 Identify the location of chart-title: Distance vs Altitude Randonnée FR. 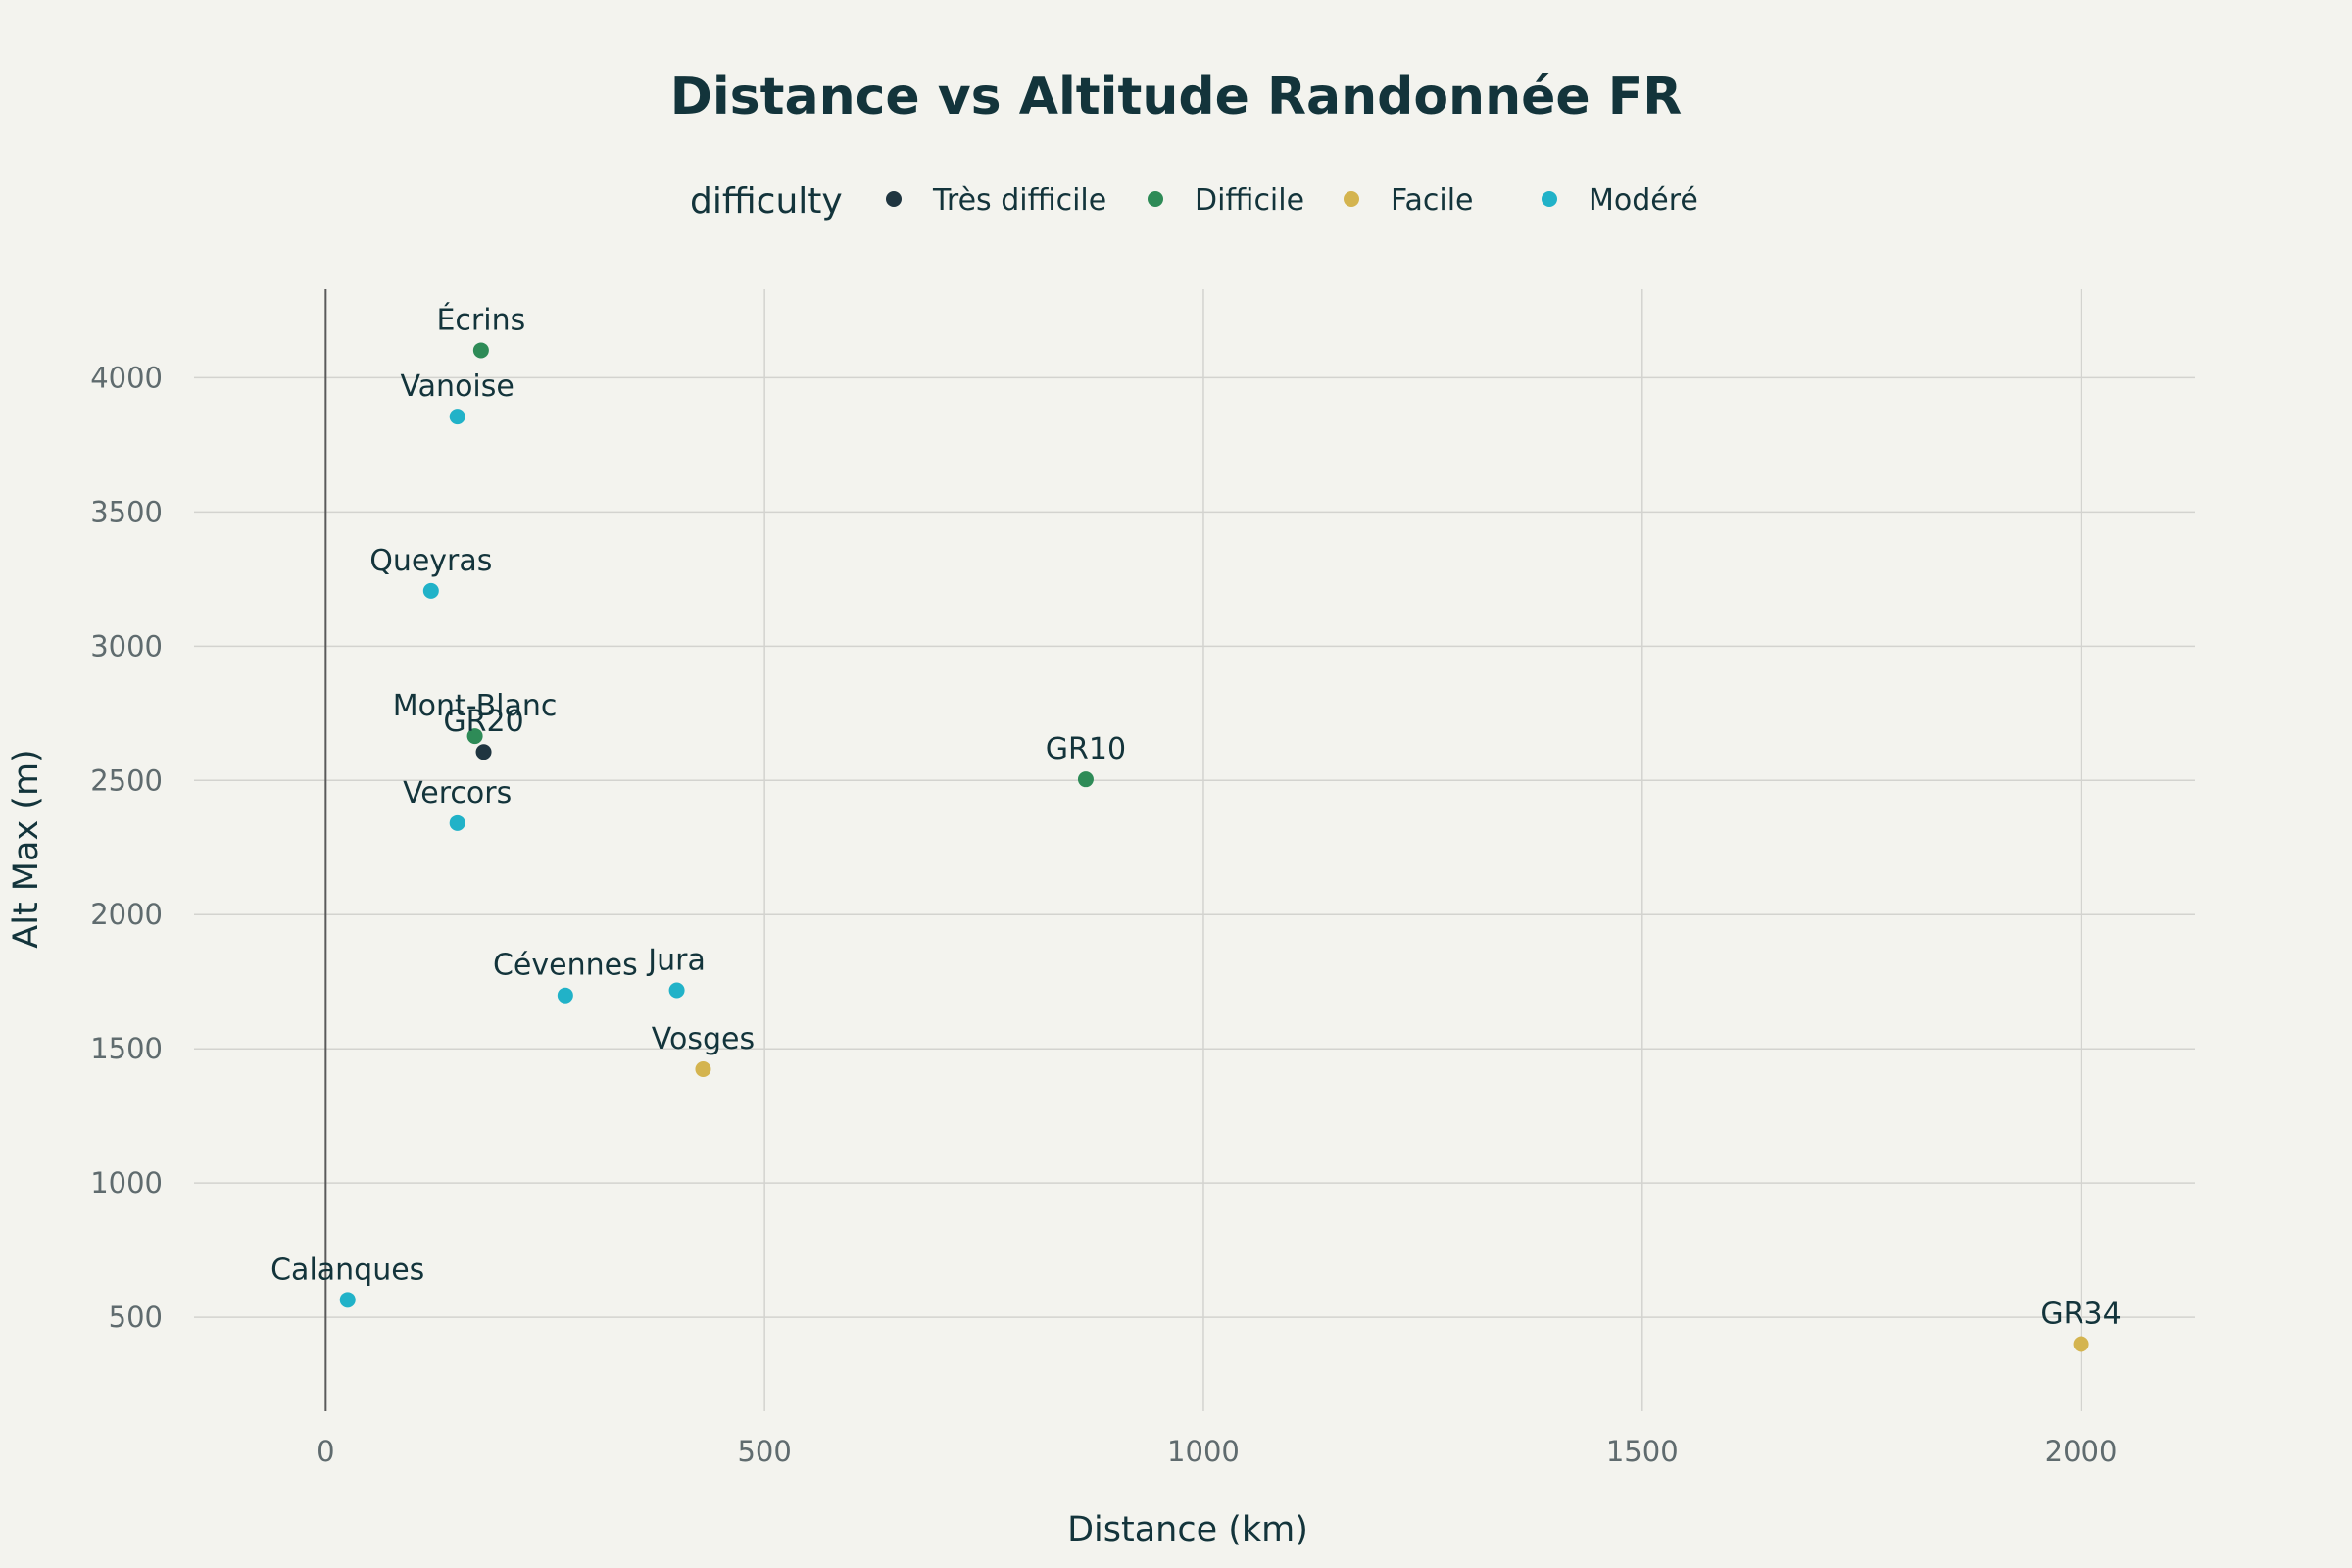
(1176, 97).